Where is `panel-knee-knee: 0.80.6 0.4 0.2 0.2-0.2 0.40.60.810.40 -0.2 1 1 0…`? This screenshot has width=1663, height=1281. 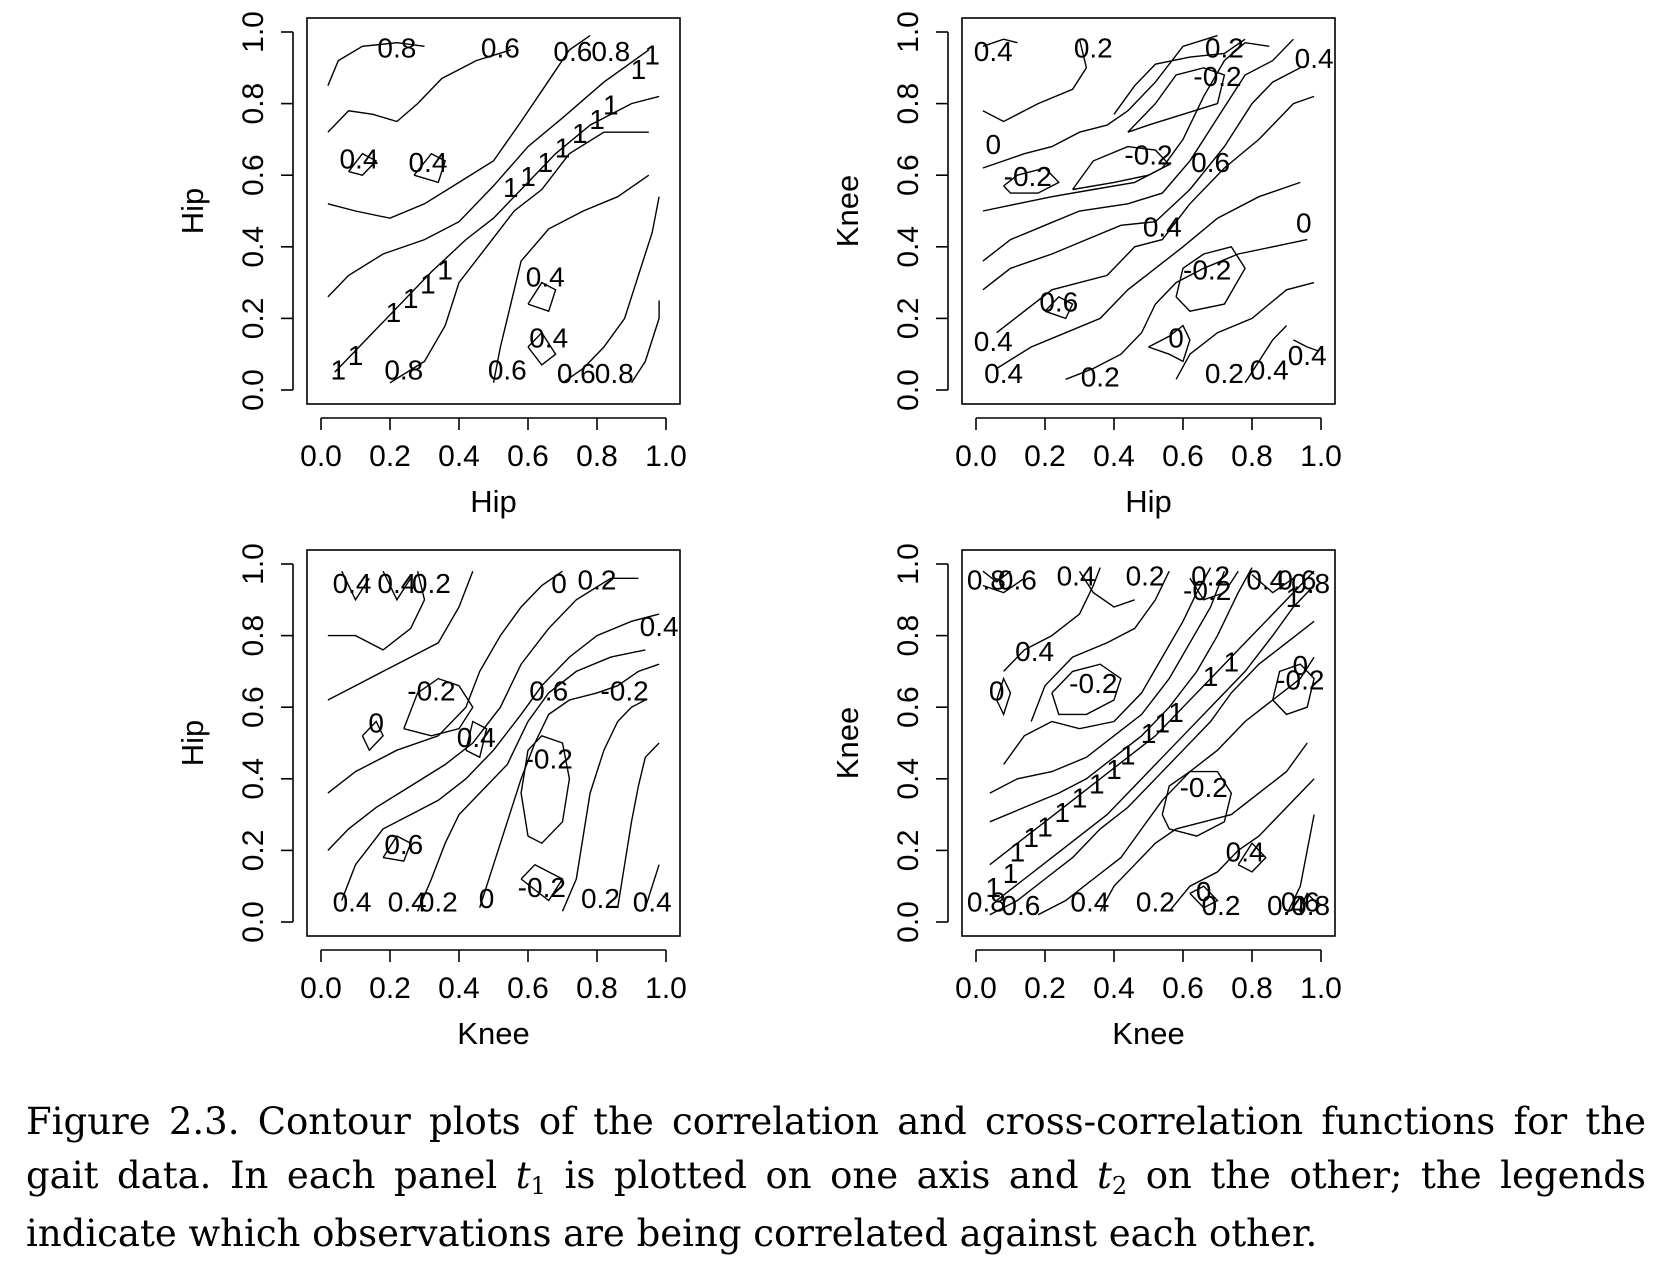
panel-knee-knee: 0.80.6 0.4 0.2 0.2-0.2 0.40.60.810.40 -0.2 1 1 0… is located at coordinates (1086, 797).